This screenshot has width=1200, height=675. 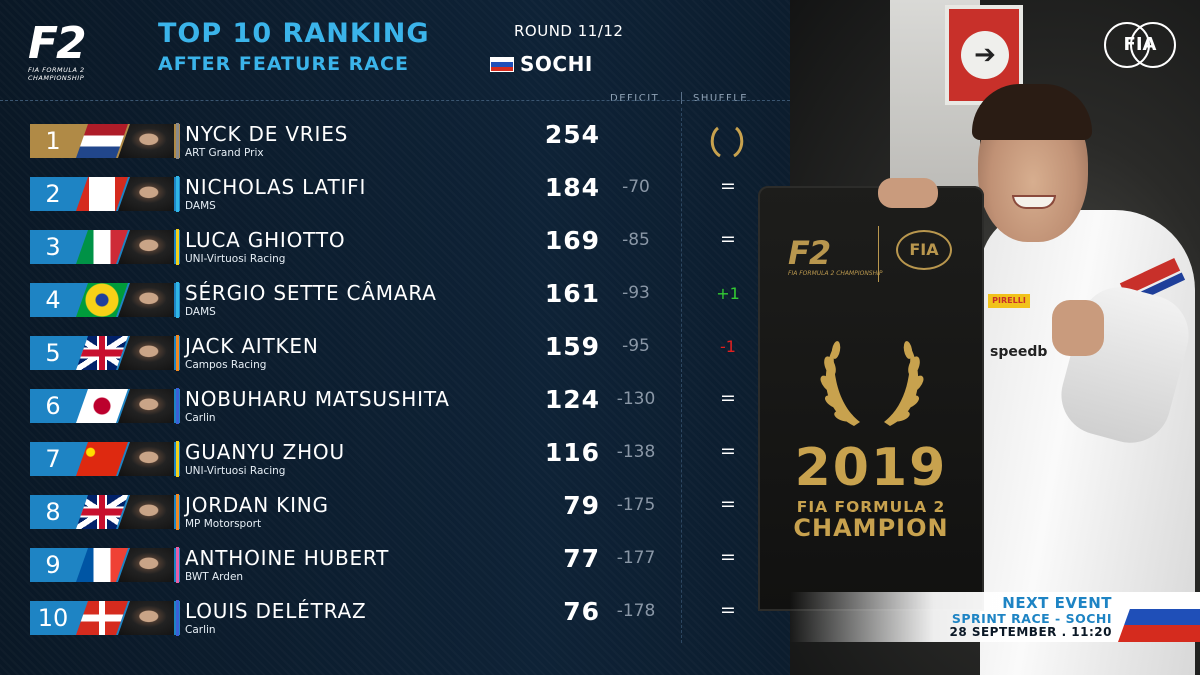 I want to click on driver-hand, so click(x=908, y=193).